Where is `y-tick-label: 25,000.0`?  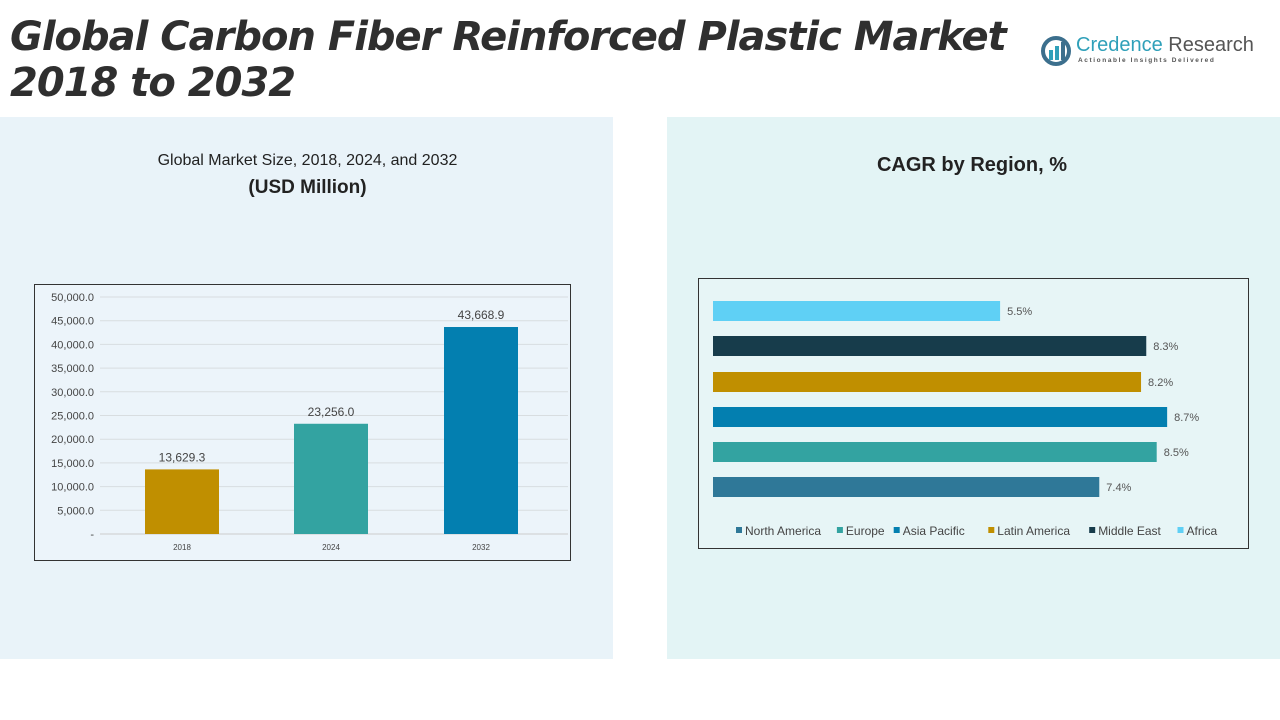 y-tick-label: 25,000.0 is located at coordinates (72, 417).